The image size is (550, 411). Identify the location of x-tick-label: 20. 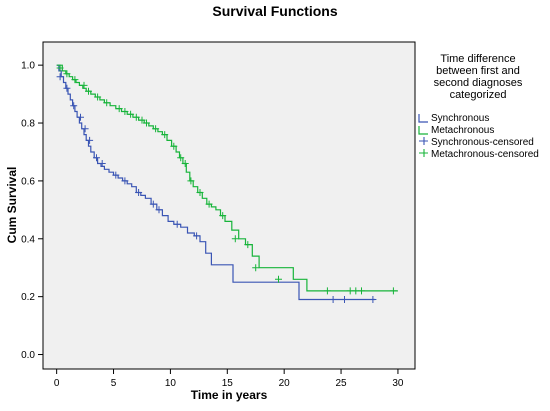
(285, 383).